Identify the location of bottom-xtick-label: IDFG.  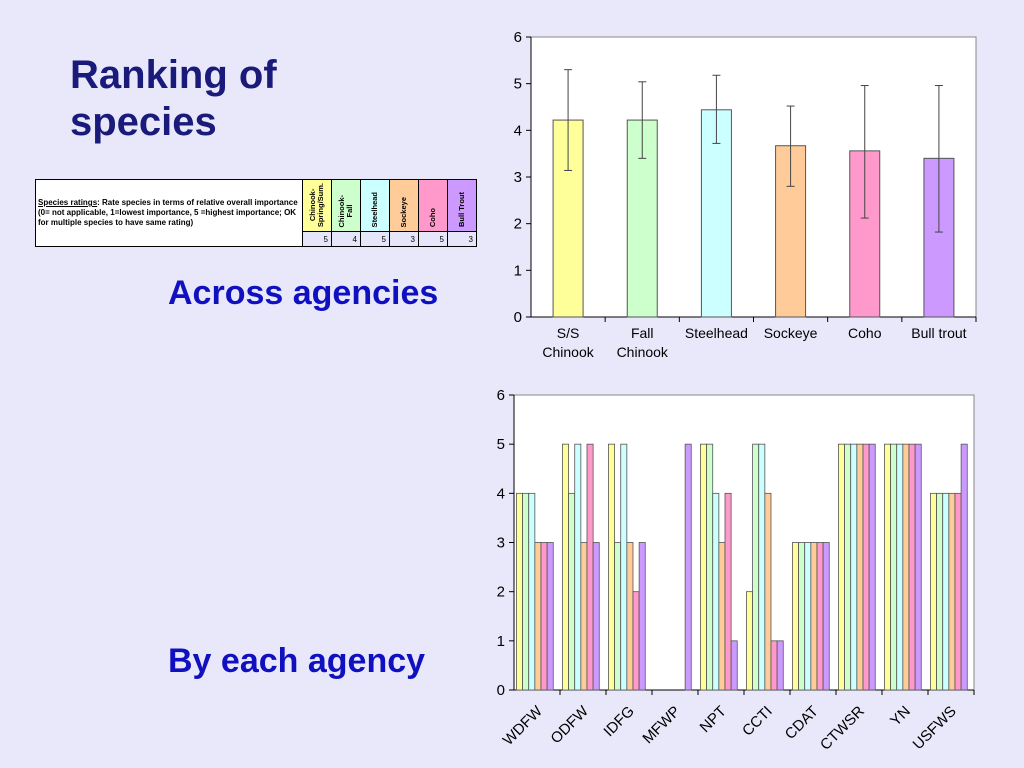
(618, 721).